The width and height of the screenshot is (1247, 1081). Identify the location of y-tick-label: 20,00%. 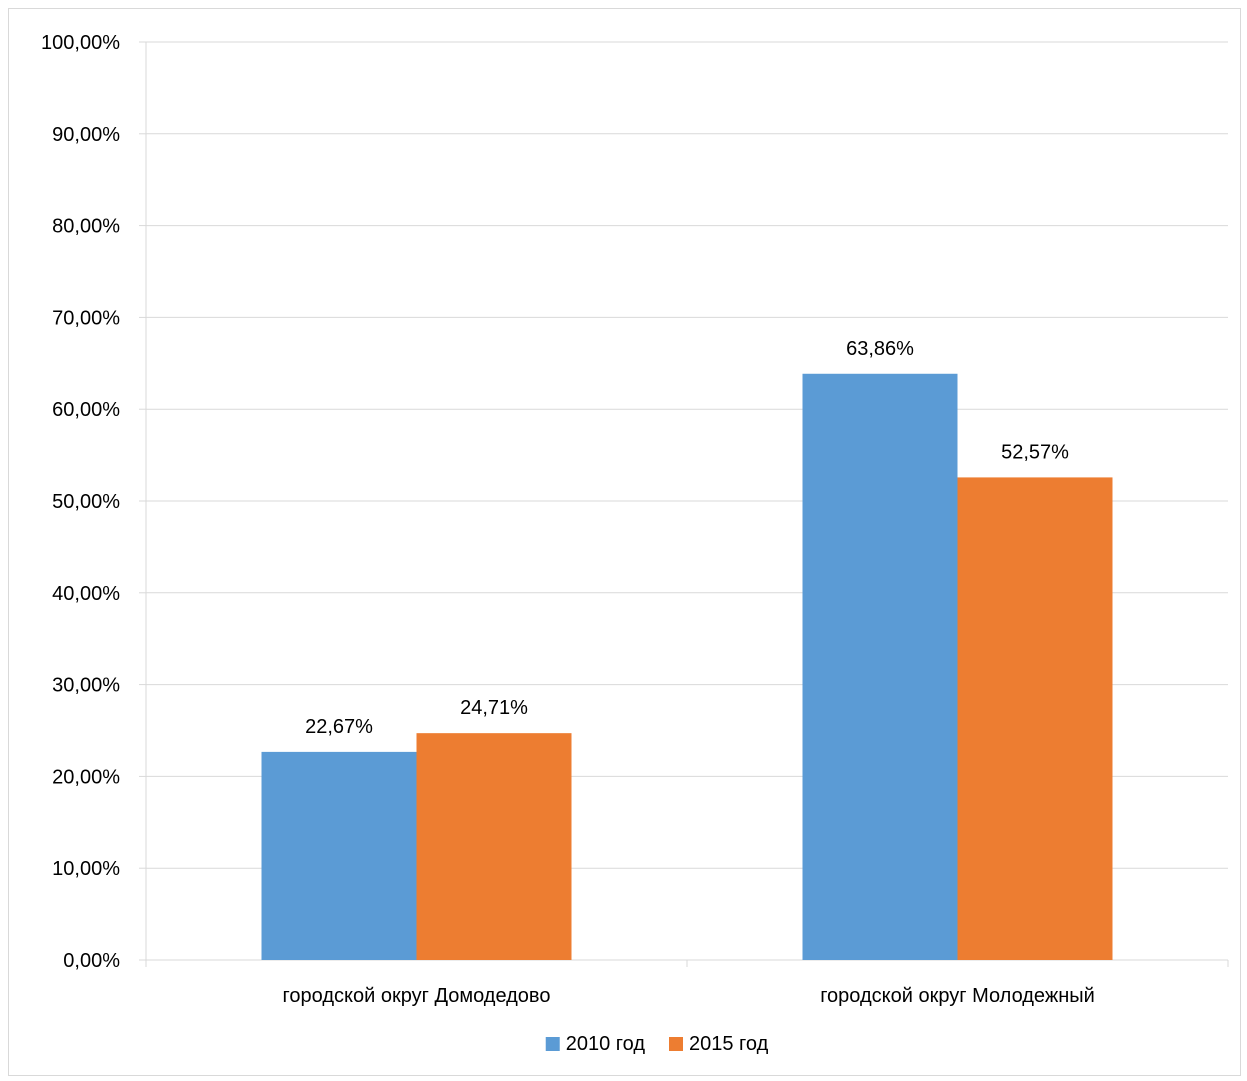
(86, 777).